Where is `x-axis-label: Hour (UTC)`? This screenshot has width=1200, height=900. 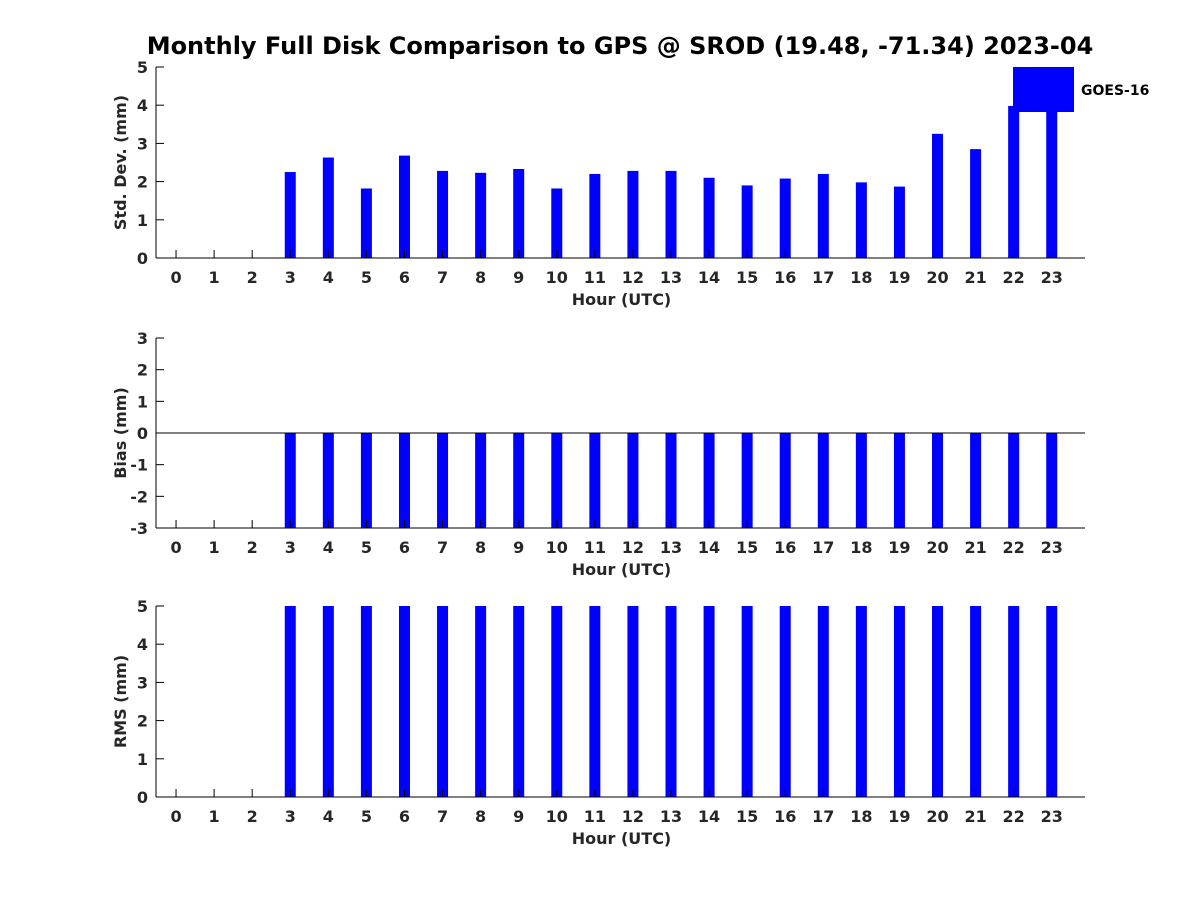
x-axis-label: Hour (UTC) is located at coordinates (622, 569).